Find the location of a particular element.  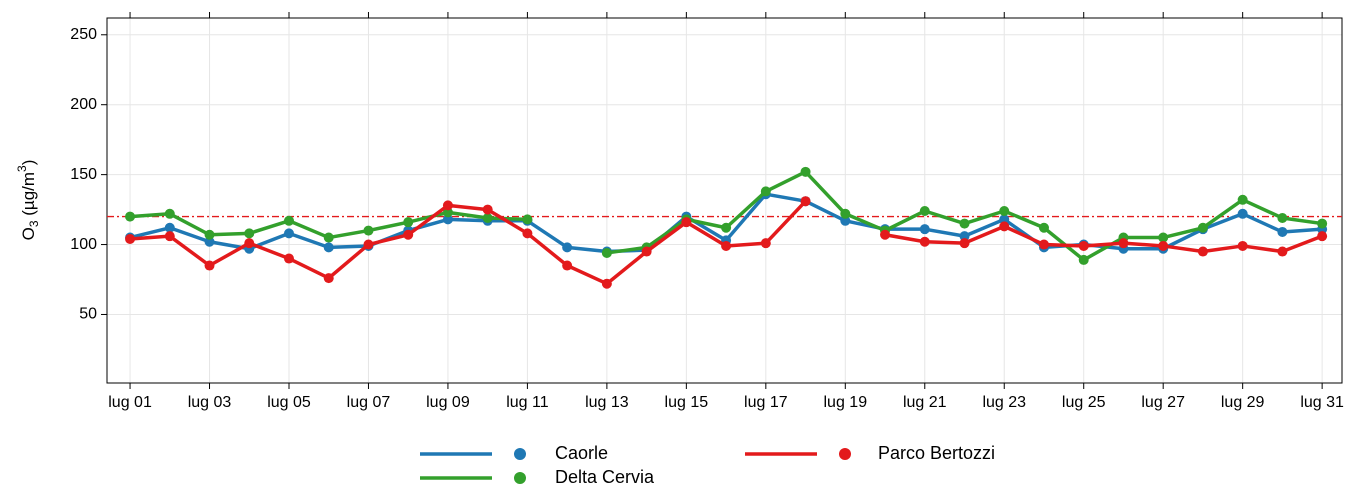

y-axis-label: O3 (µg/m3) is located at coordinates (28, 200).